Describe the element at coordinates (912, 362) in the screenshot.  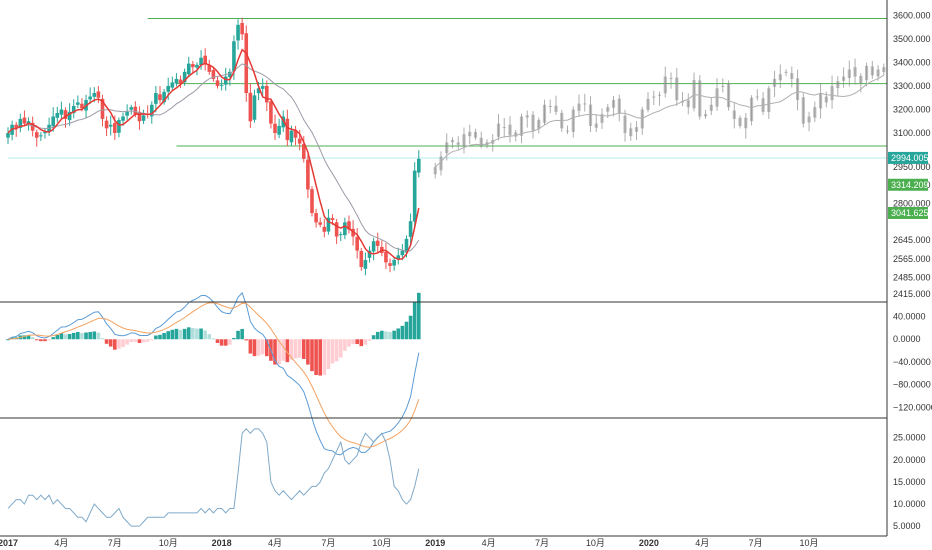
I see `macd-tick-label: −40.0000` at that location.